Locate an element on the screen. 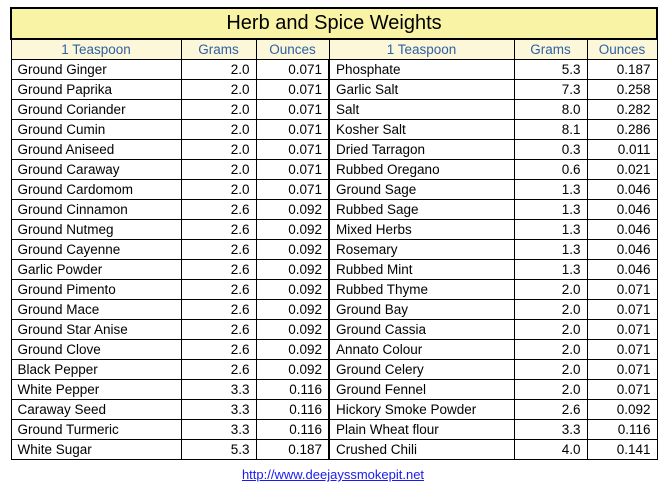 The width and height of the screenshot is (666, 486). spice-name: Mixed Herbs is located at coordinates (421, 229).